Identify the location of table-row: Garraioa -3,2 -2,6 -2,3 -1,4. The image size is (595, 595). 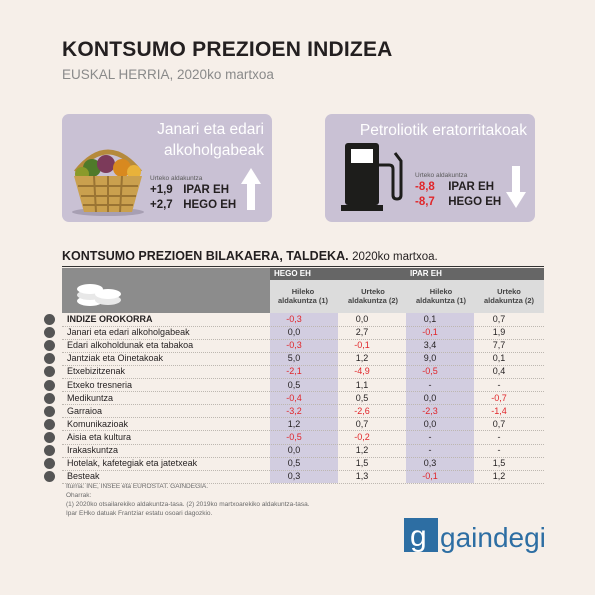
(297, 412).